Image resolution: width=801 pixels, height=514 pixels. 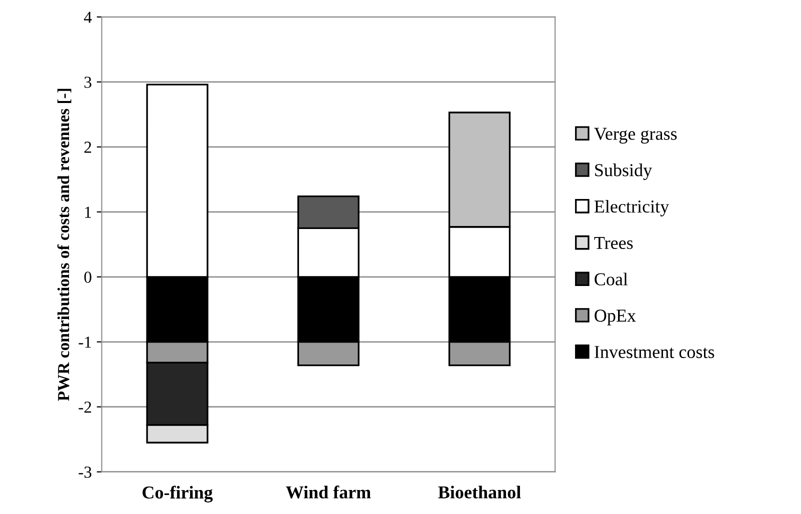 What do you see at coordinates (177, 494) in the screenshot?
I see `x-tick-label: Co-firing` at bounding box center [177, 494].